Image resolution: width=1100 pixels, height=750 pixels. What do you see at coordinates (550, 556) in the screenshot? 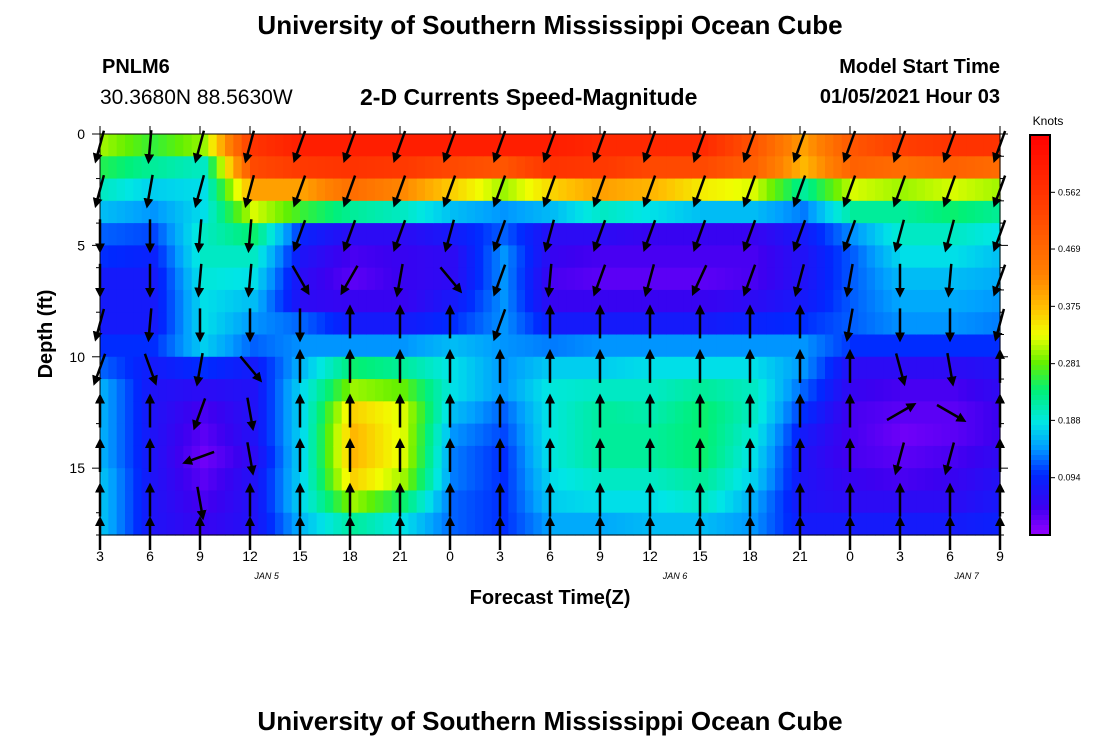
I see `x-tick-label: 6` at bounding box center [550, 556].